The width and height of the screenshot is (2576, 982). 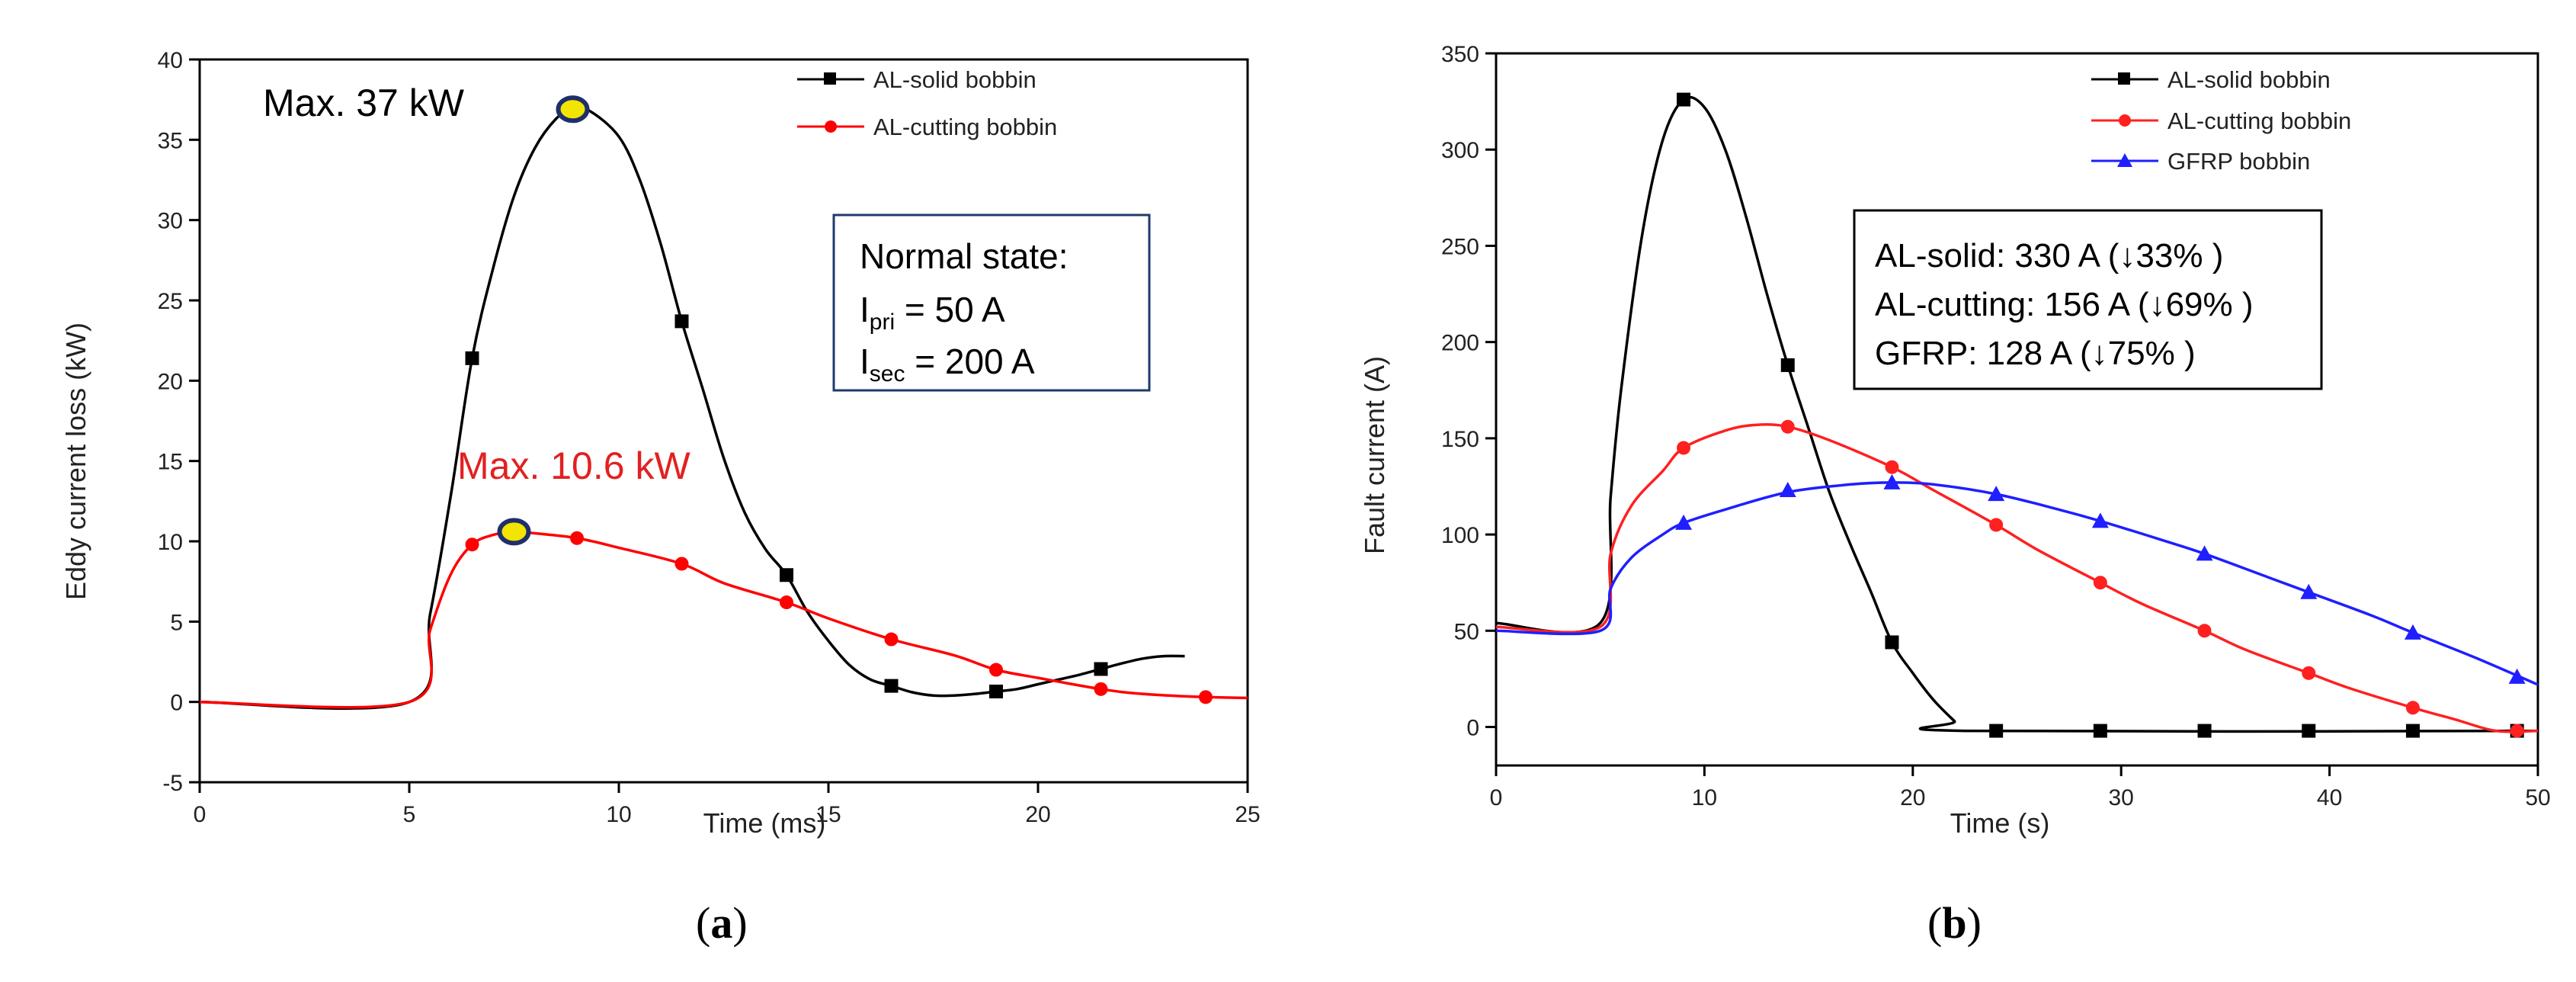 What do you see at coordinates (964, 256) in the screenshot?
I see `chart-a-textbox-title: Normal state:` at bounding box center [964, 256].